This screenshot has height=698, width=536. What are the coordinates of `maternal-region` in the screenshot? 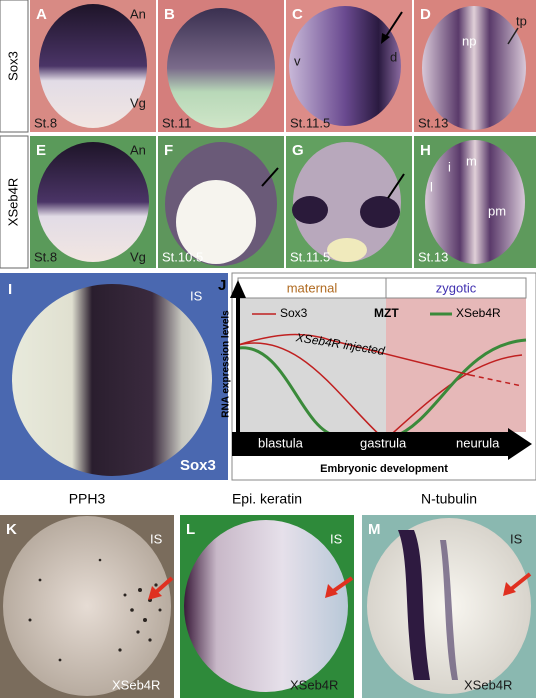 It's located at (312, 365).